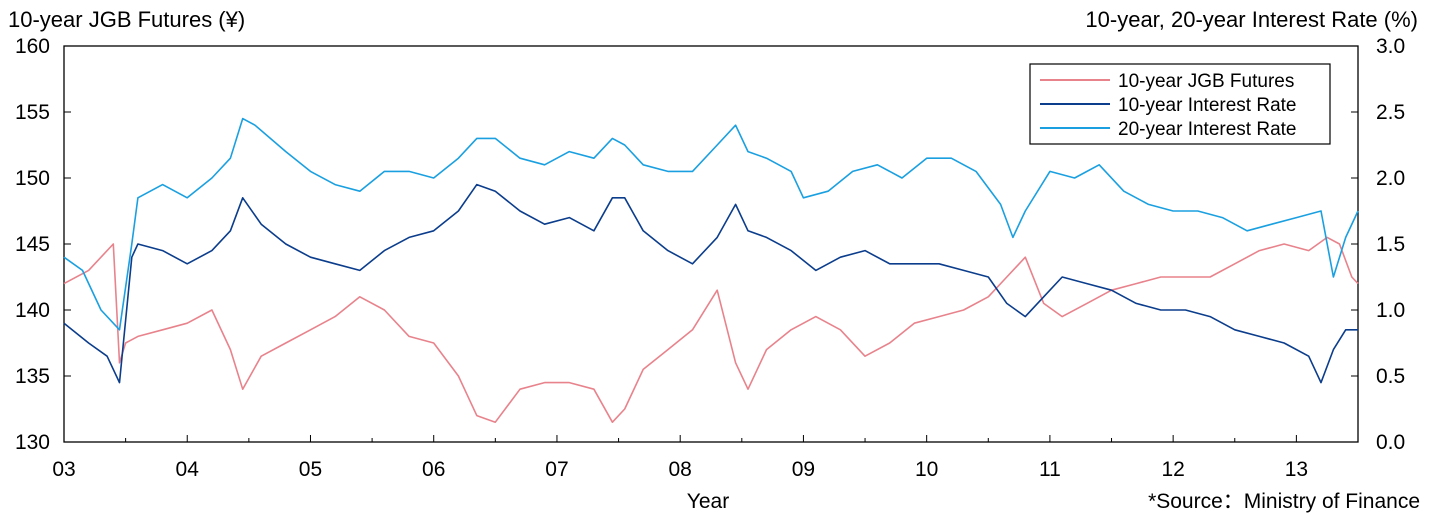 Image resolution: width=1433 pixels, height=518 pixels. I want to click on y-left-tick-label: 130, so click(32, 442).